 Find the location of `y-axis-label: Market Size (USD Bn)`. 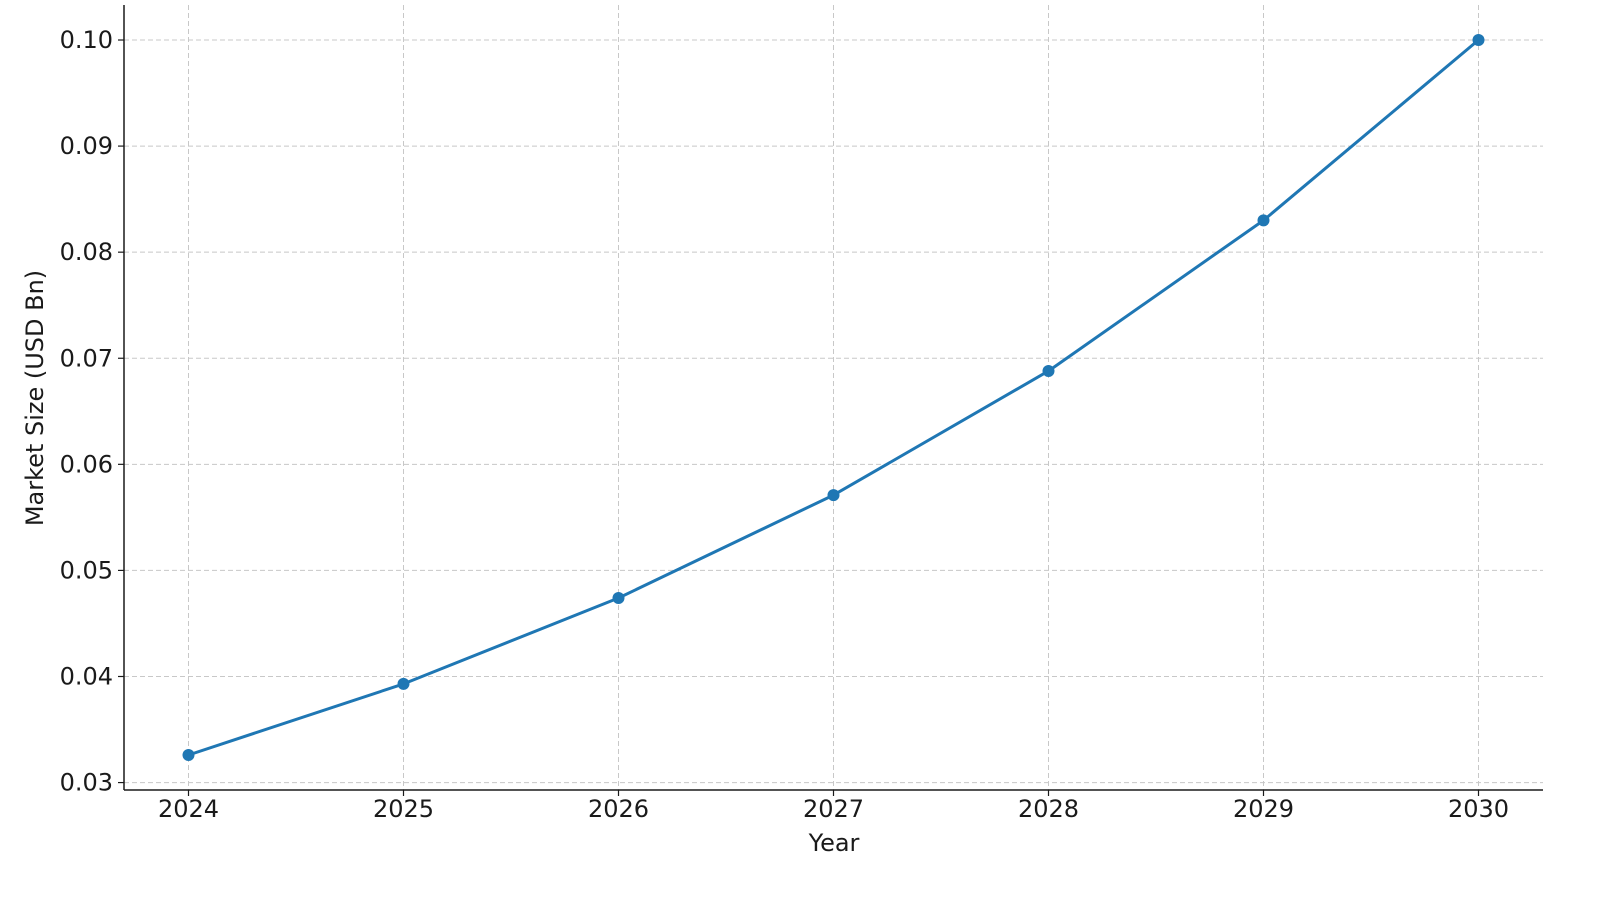

y-axis-label: Market Size (USD Bn) is located at coordinates (35, 398).